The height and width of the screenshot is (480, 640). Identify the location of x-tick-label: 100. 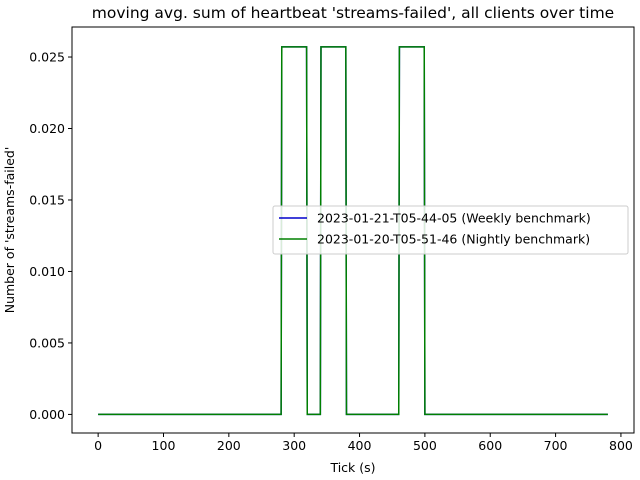
(164, 445).